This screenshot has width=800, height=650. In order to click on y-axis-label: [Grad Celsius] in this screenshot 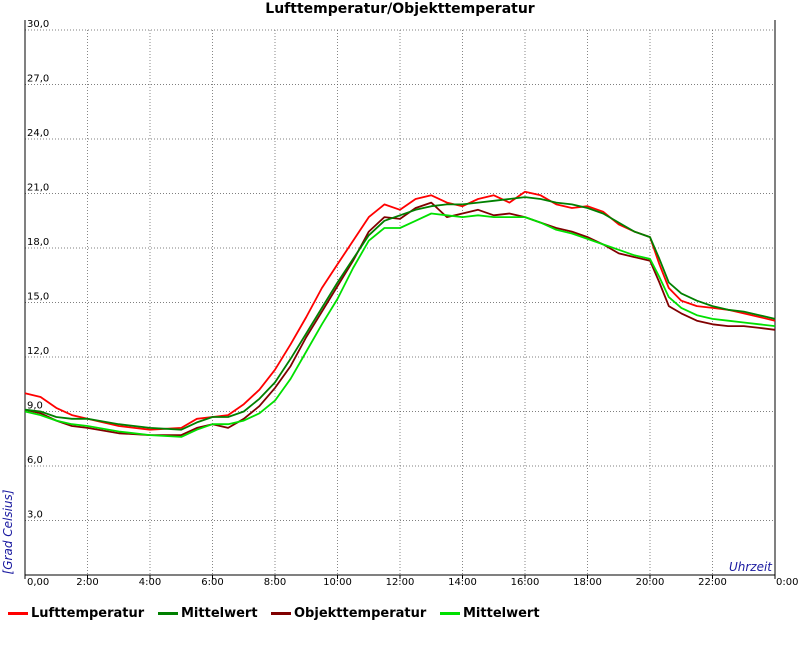, I will do `click(8, 531)`.